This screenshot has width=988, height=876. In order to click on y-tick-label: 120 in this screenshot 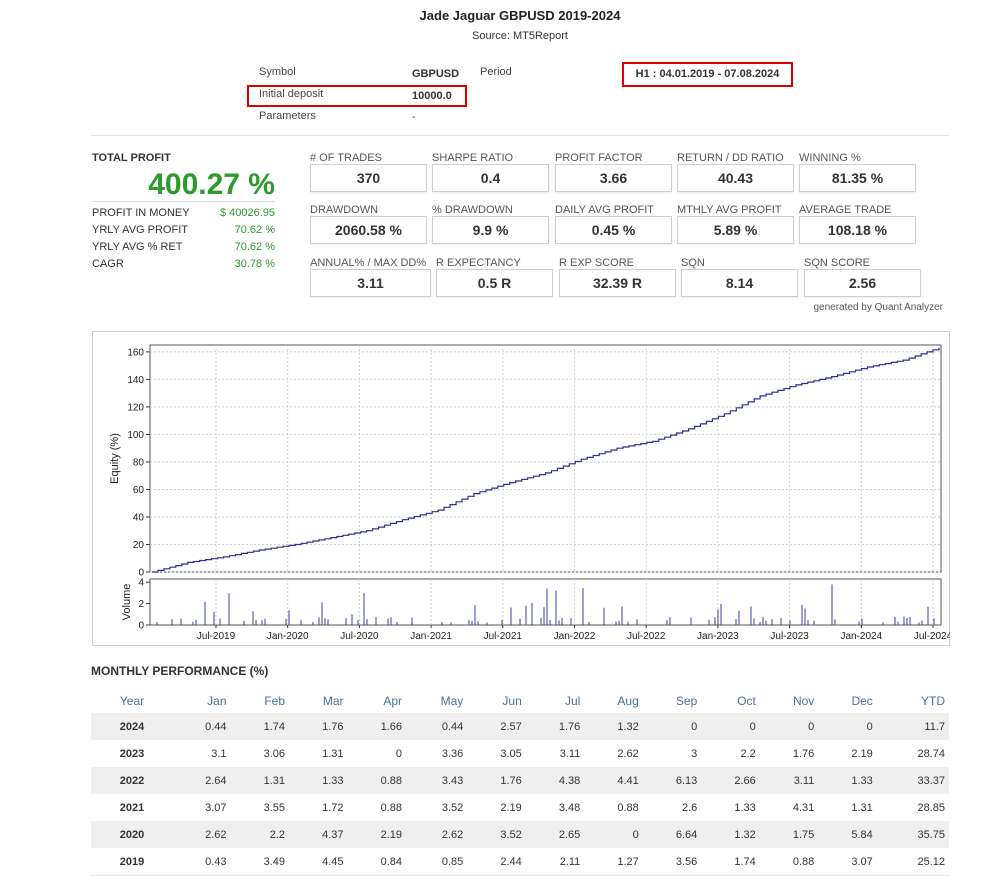, I will do `click(135, 407)`.